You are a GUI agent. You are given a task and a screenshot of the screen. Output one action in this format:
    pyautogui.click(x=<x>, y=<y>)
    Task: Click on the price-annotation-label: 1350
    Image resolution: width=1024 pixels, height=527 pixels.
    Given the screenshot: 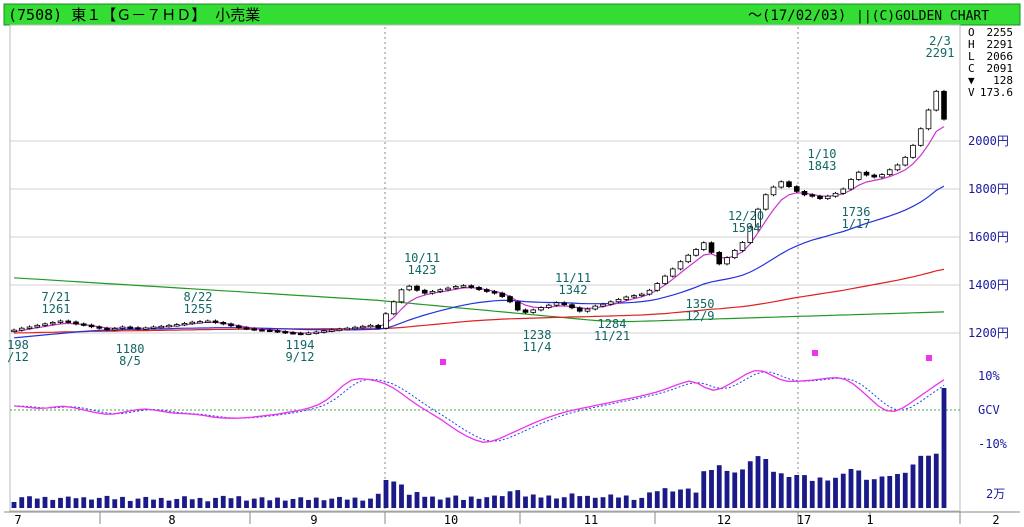 What is the action you would take?
    pyautogui.click(x=700, y=304)
    